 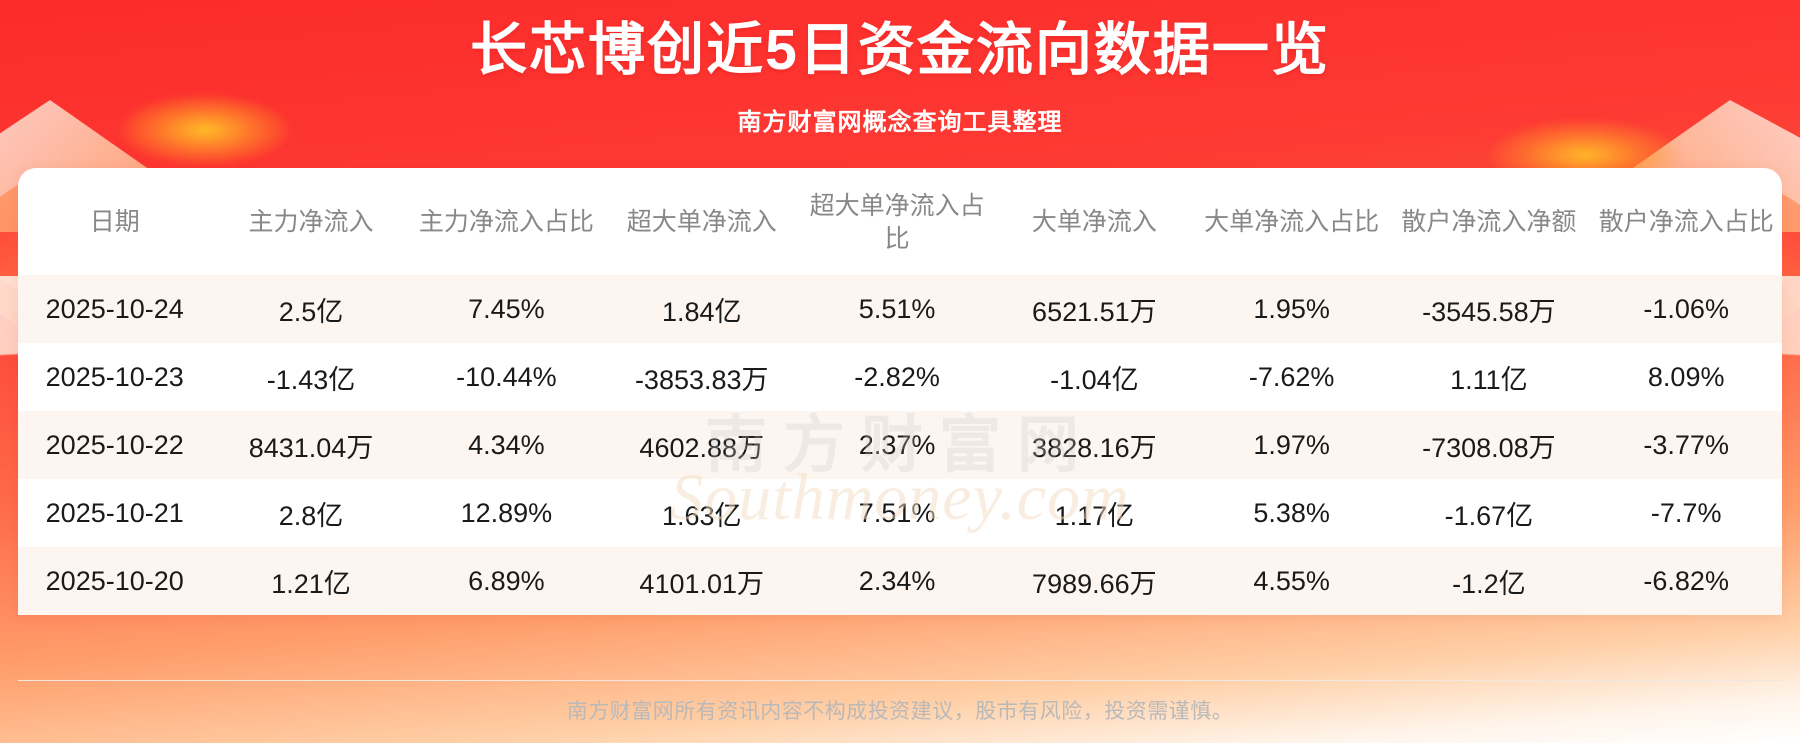 I want to click on column-header-extra-large-net-inflow-ratio: 超大单净流入占比, so click(x=897, y=222).